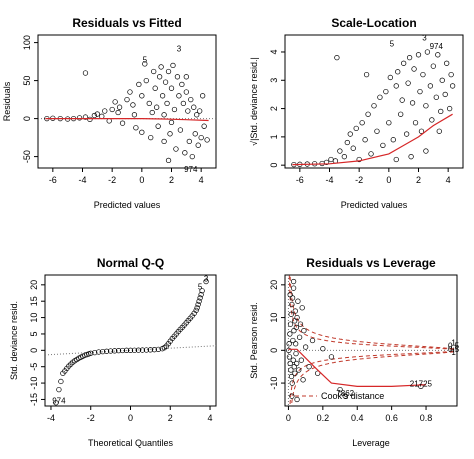  Describe the element at coordinates (391, 418) in the screenshot. I see `x-tick-label: 0.6` at that location.